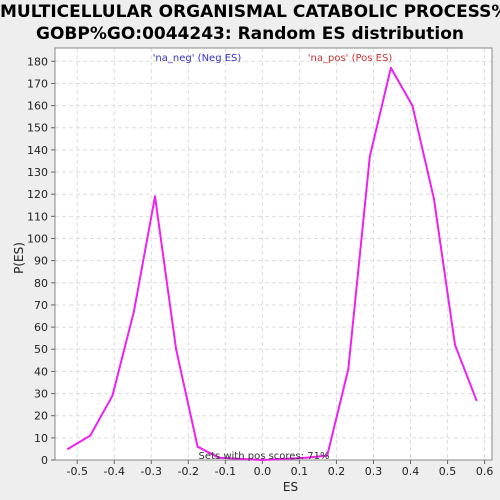 The image size is (500, 500). I want to click on x-tick-label: 0.0, so click(263, 471).